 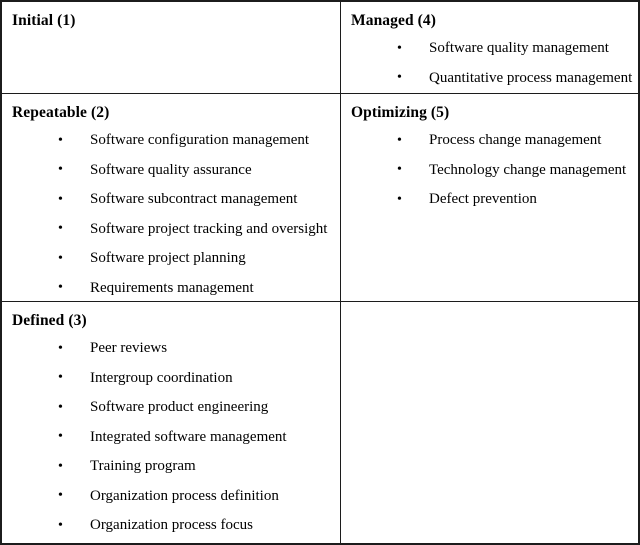 What do you see at coordinates (188, 436) in the screenshot?
I see `kpa-label: Integrated software management` at bounding box center [188, 436].